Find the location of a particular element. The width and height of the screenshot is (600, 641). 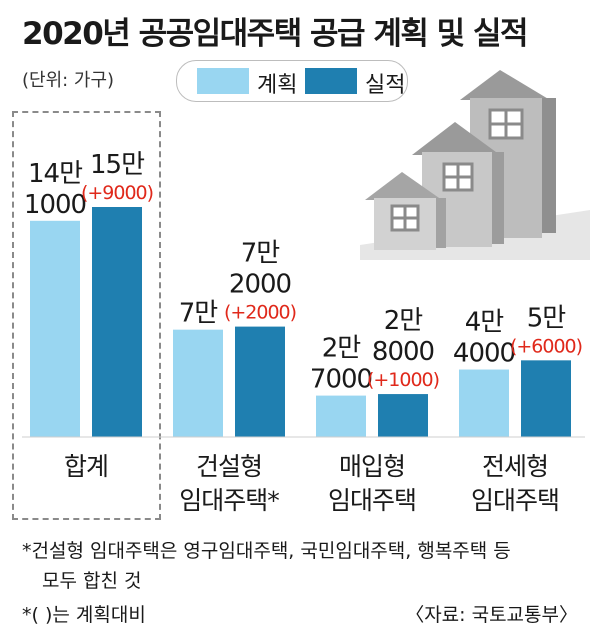

footnote-delta: *( )는 계획대비 is located at coordinates (84, 615).